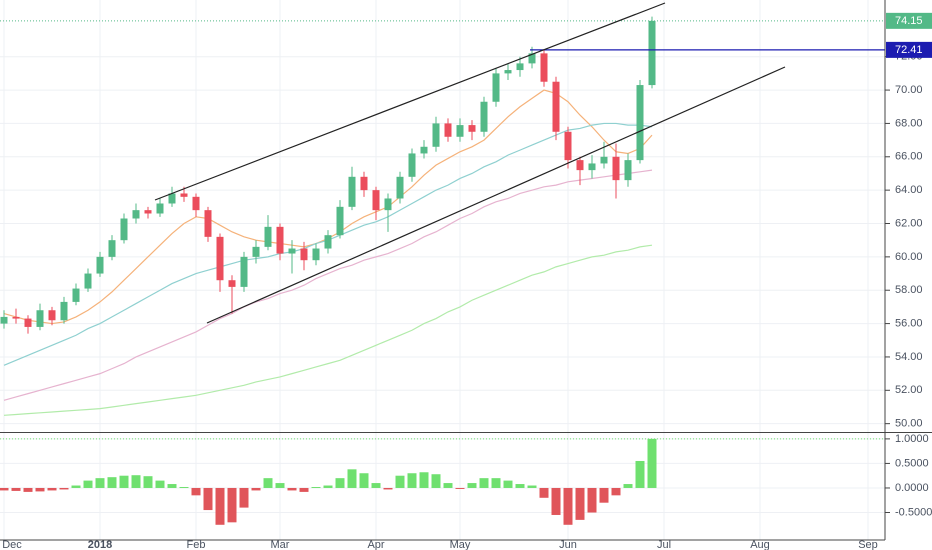  I want to click on last-price-label: 74.15, so click(909, 21).